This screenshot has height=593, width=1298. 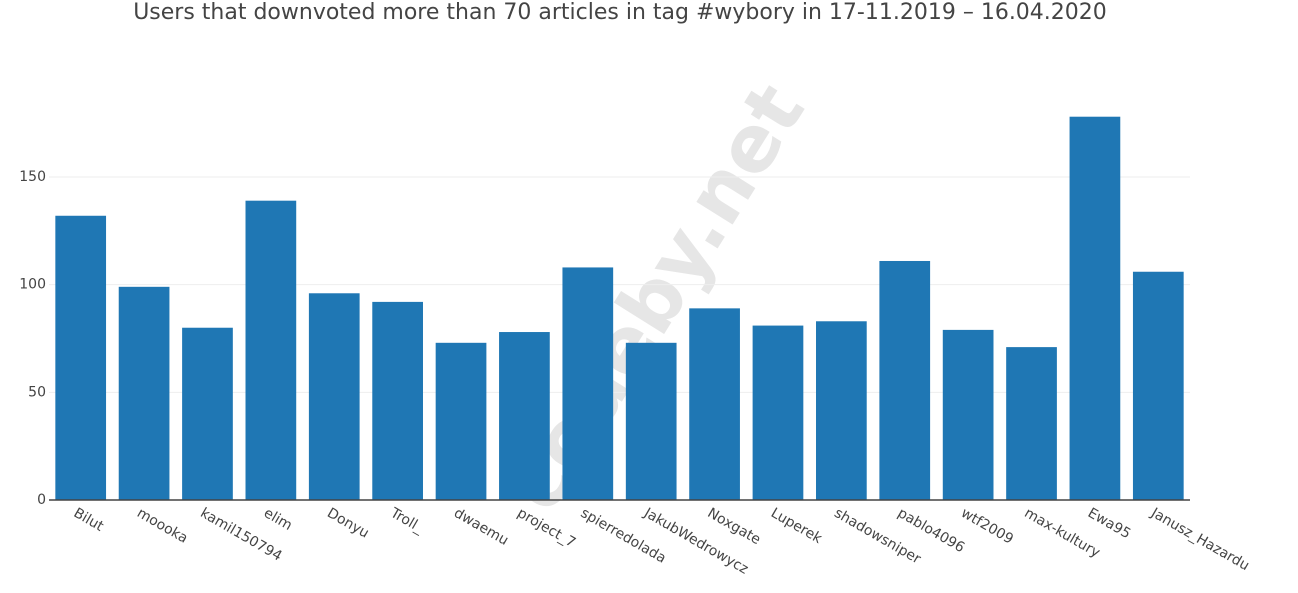 What do you see at coordinates (89, 520) in the screenshot?
I see `x-tick-label: Bilut` at bounding box center [89, 520].